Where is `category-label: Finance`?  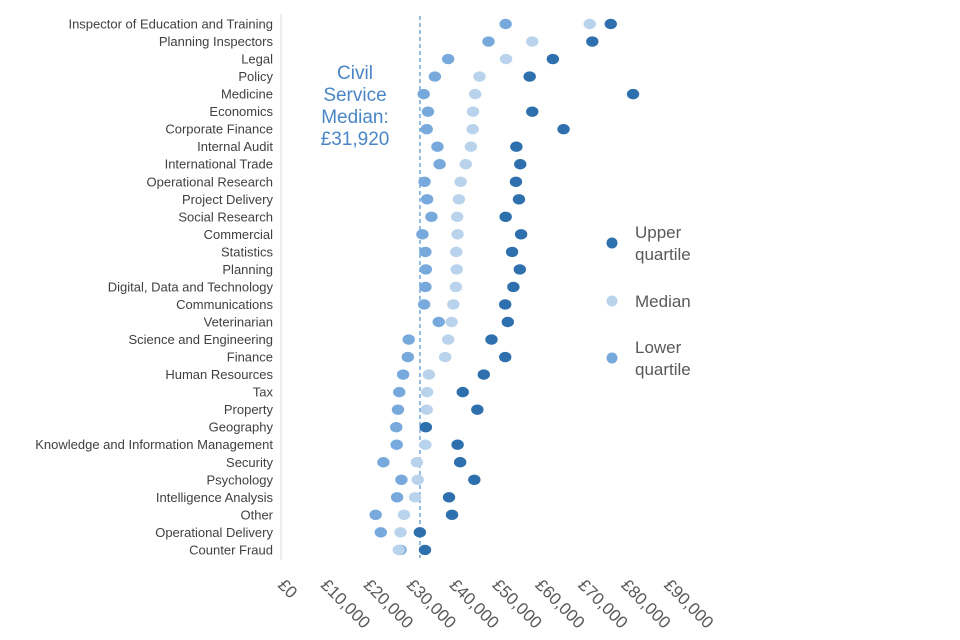 category-label: Finance is located at coordinates (250, 357).